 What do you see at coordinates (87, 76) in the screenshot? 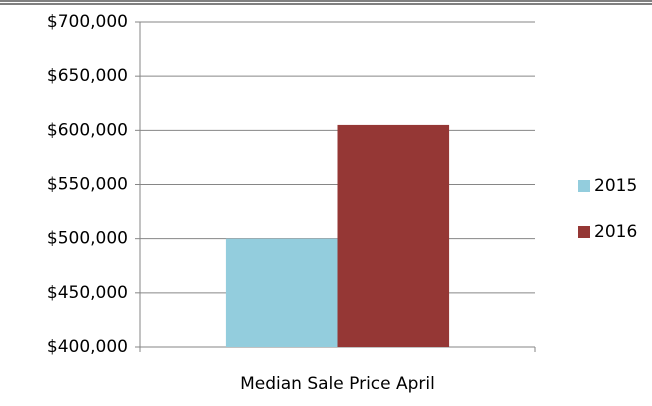
I see `y-tick-label: $650,000` at bounding box center [87, 76].